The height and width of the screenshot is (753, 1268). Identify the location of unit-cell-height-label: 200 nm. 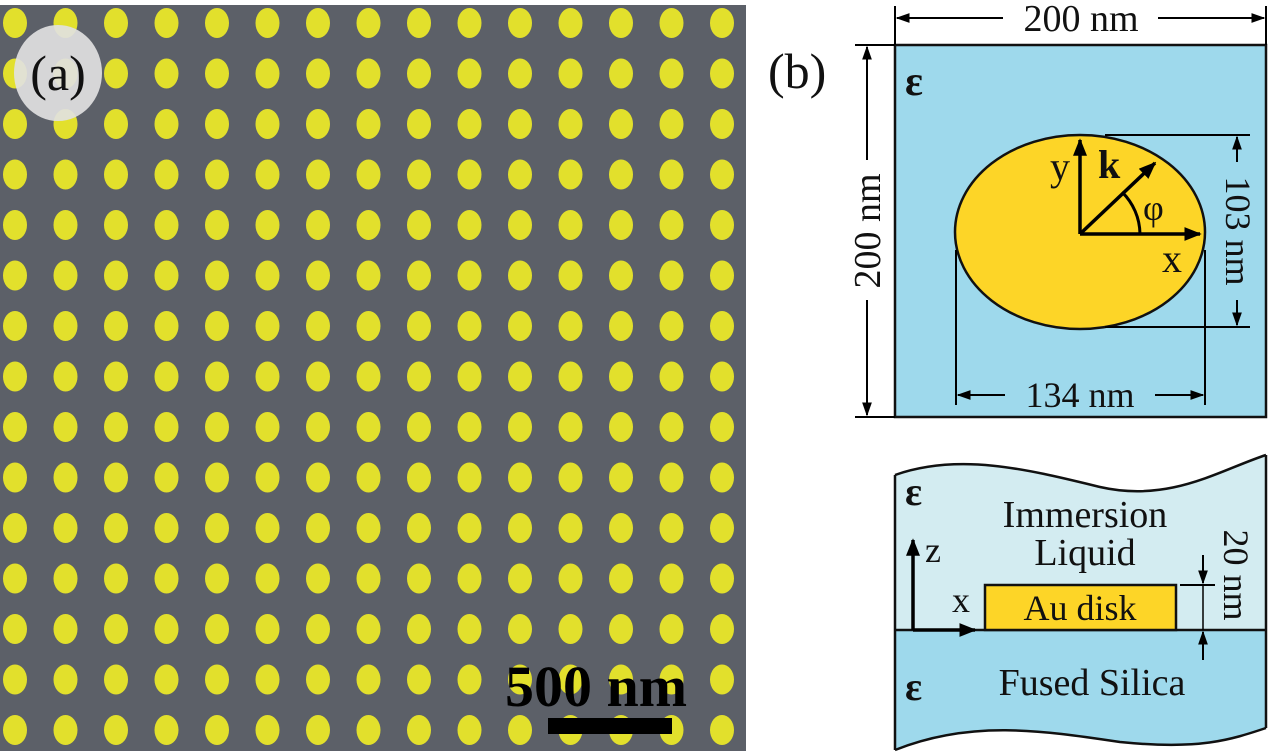
(868, 230).